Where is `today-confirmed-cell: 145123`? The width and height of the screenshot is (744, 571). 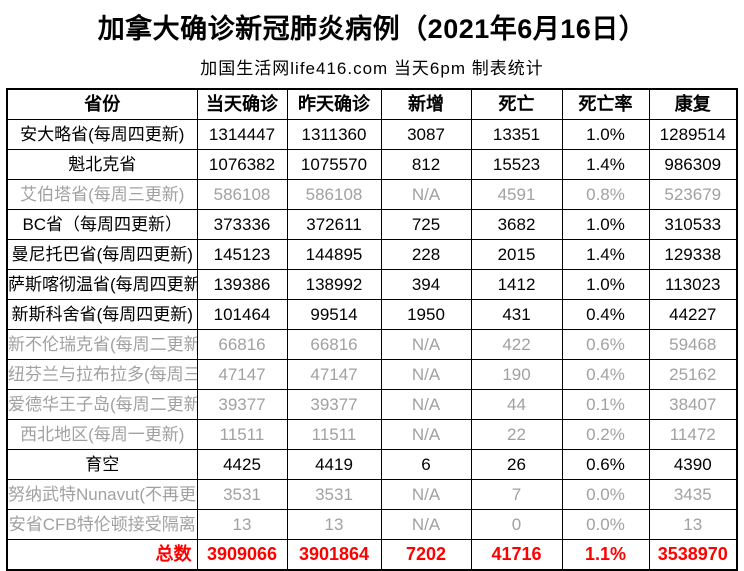
today-confirmed-cell: 145123 is located at coordinates (242, 254).